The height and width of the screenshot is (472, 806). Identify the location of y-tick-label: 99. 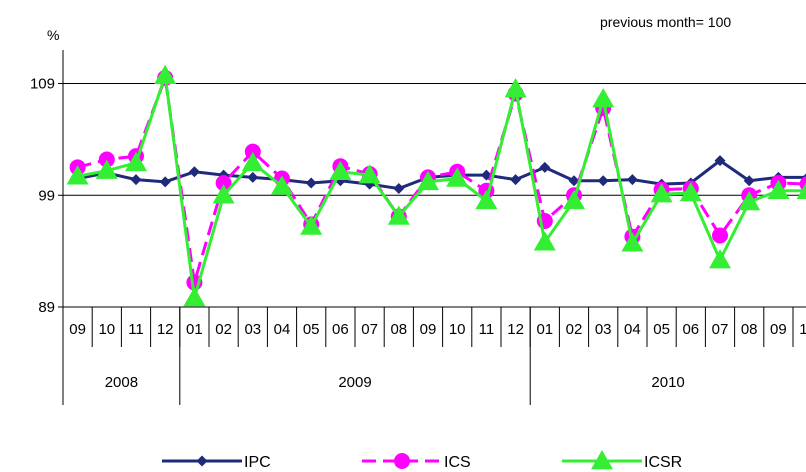
(46, 195).